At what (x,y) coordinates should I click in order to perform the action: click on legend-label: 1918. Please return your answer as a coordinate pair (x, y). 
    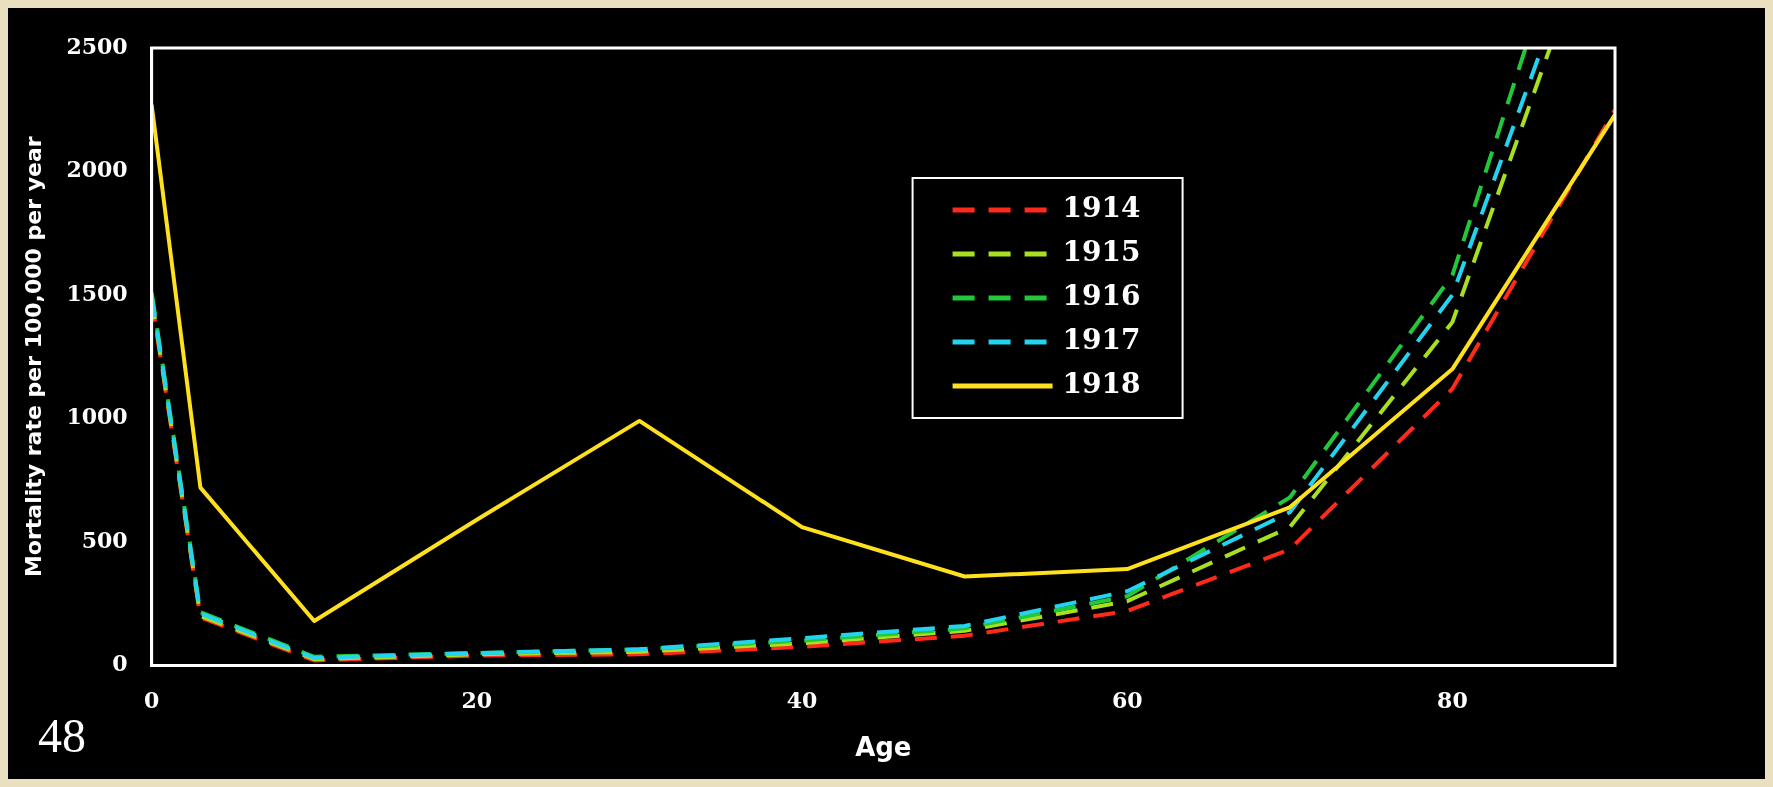
    Looking at the image, I should click on (1101, 384).